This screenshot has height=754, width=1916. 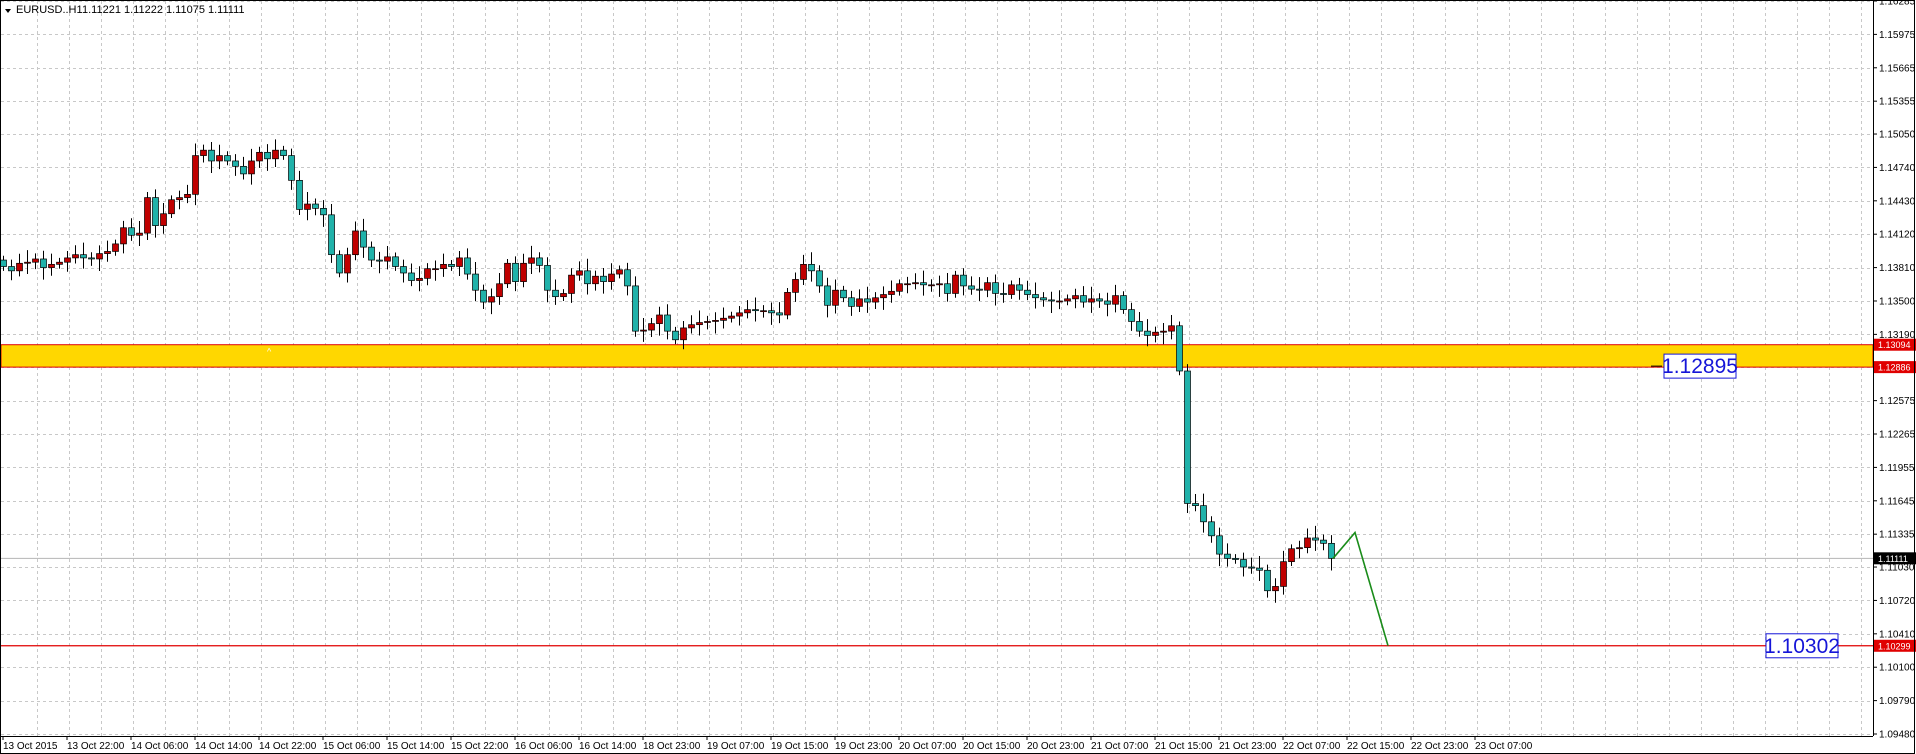 I want to click on zone-price-label-box, so click(x=1700, y=366).